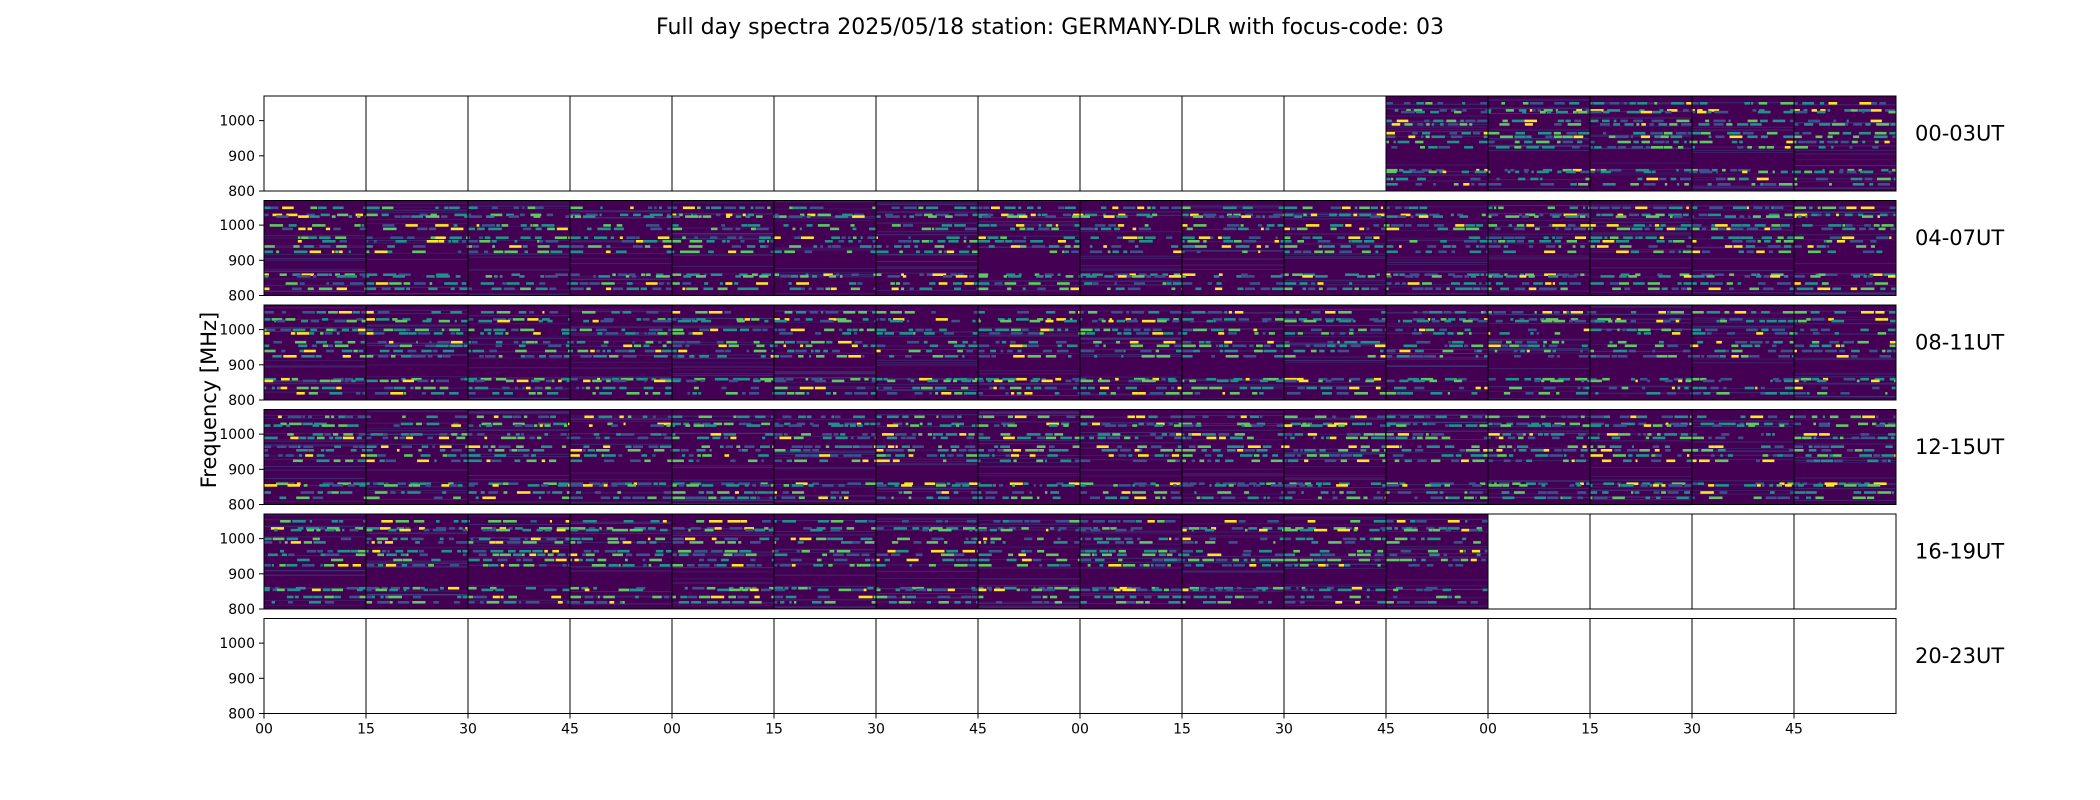 The width and height of the screenshot is (2100, 800). I want to click on empty-panel, so click(927, 143).